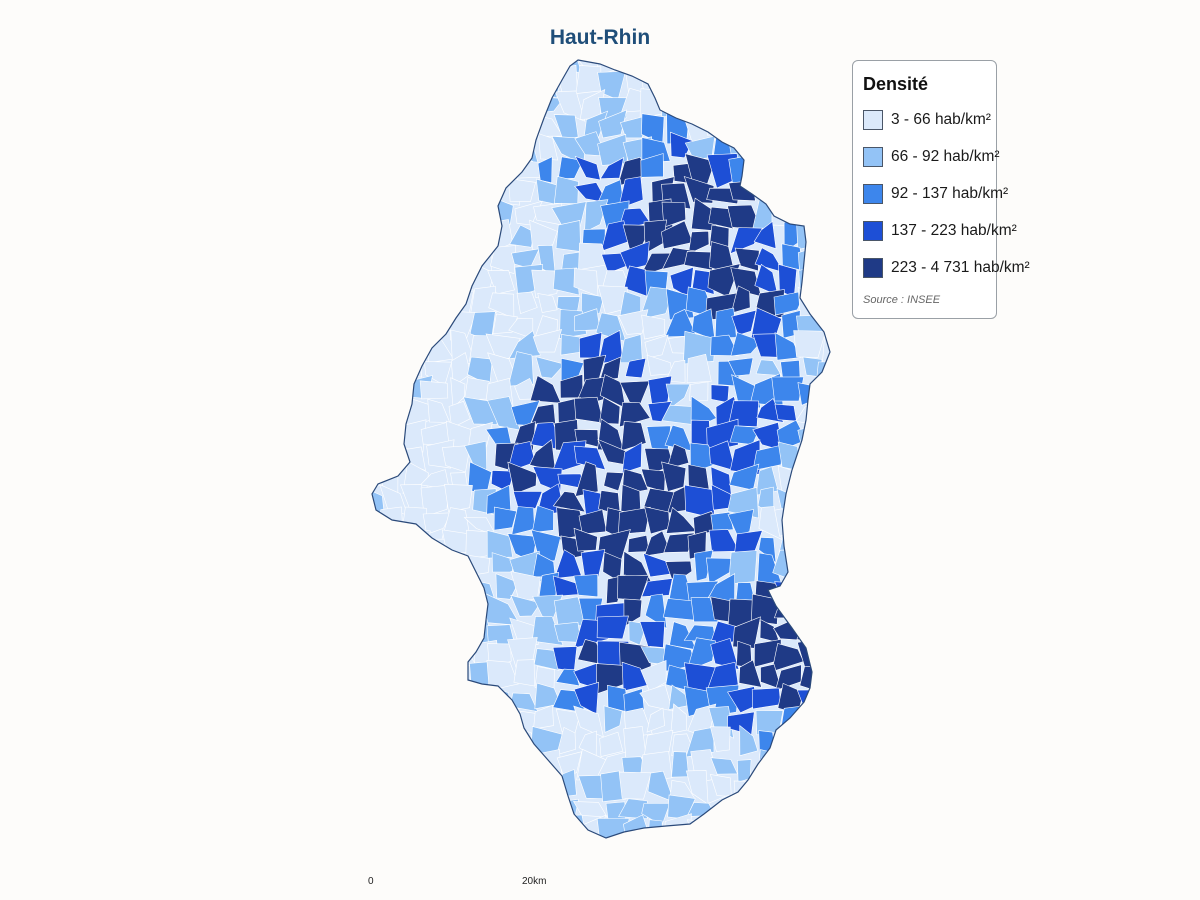 This screenshot has height=900, width=1200. I want to click on legend-title: Densité, so click(896, 84).